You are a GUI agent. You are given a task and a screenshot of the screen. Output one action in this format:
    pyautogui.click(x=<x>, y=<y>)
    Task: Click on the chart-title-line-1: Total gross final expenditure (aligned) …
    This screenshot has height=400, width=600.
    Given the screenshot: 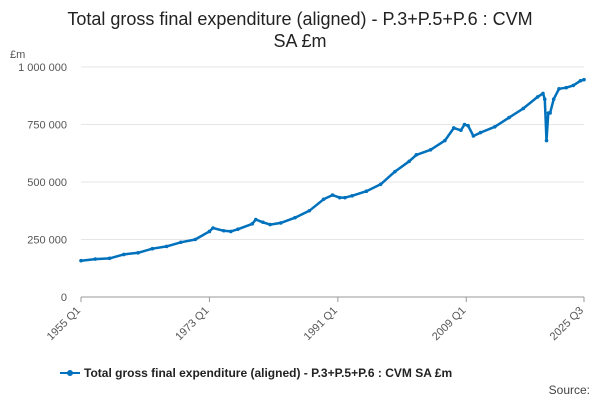 What is the action you would take?
    pyautogui.click(x=300, y=19)
    